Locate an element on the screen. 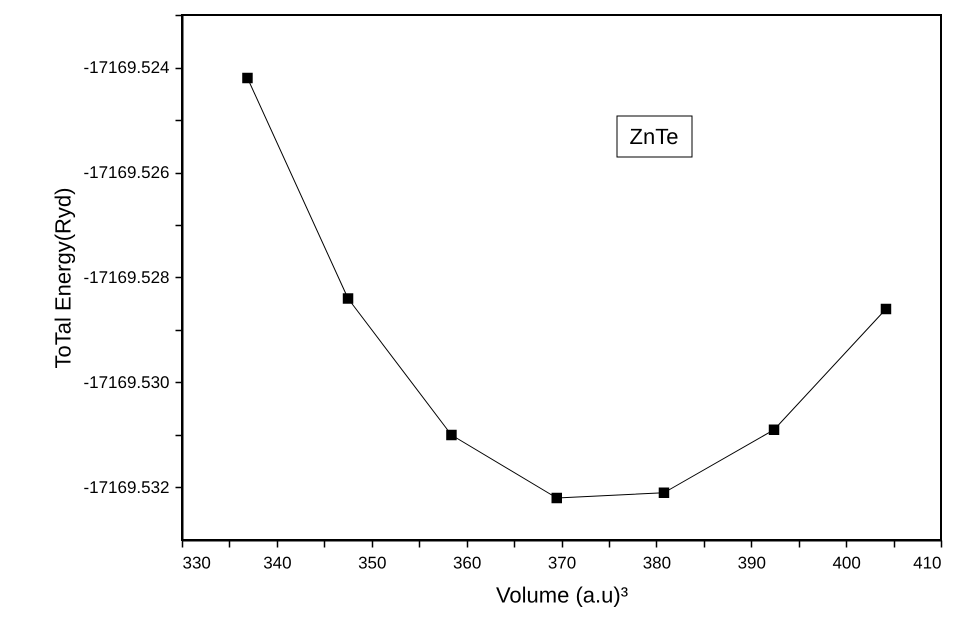  y-tick-label: -17169.524 is located at coordinates (126, 67).